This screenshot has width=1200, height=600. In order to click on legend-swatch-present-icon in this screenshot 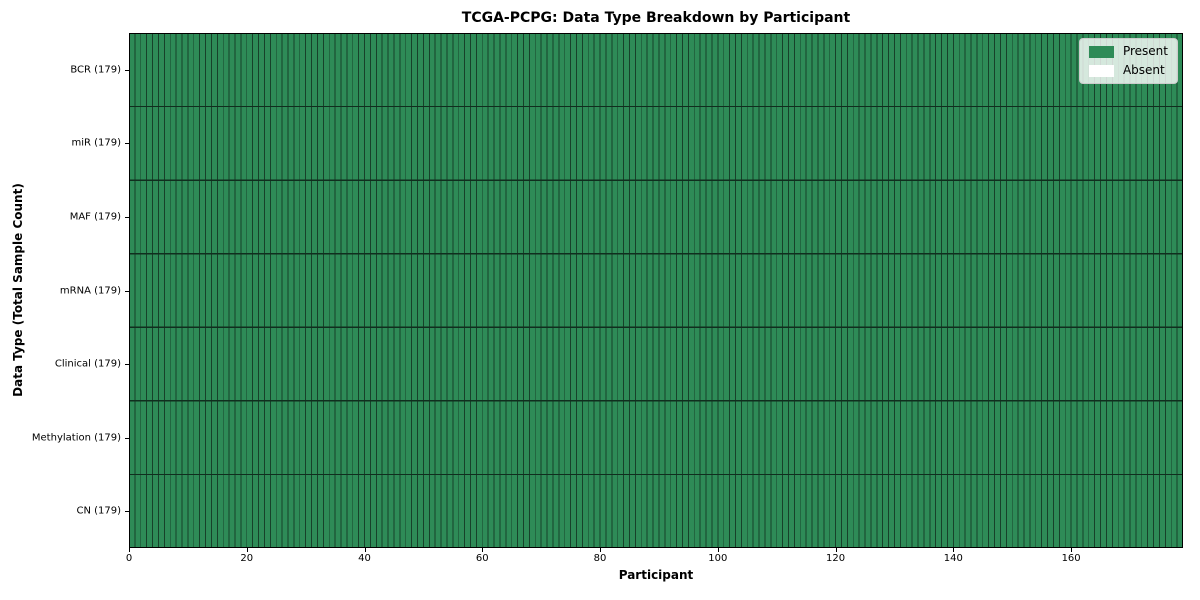, I will do `click(1101, 51)`.